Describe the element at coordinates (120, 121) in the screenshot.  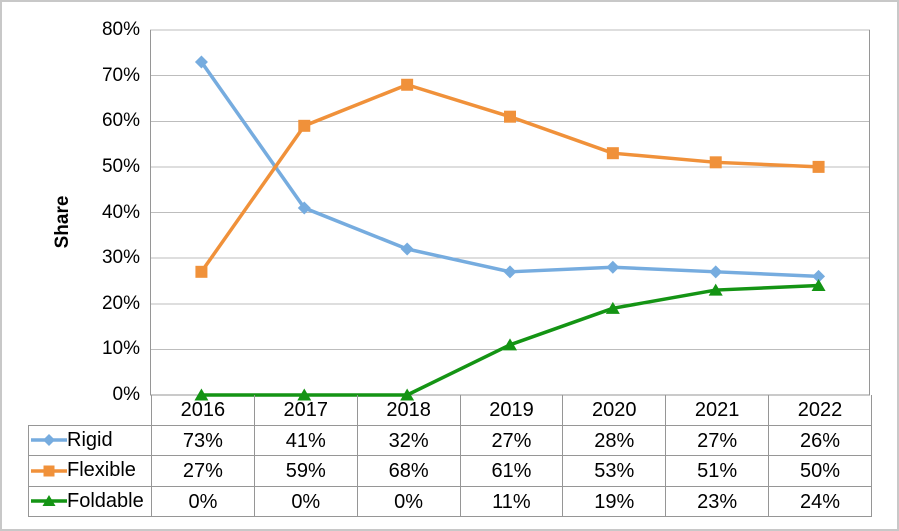
I see `y-tick-label: 60%` at that location.